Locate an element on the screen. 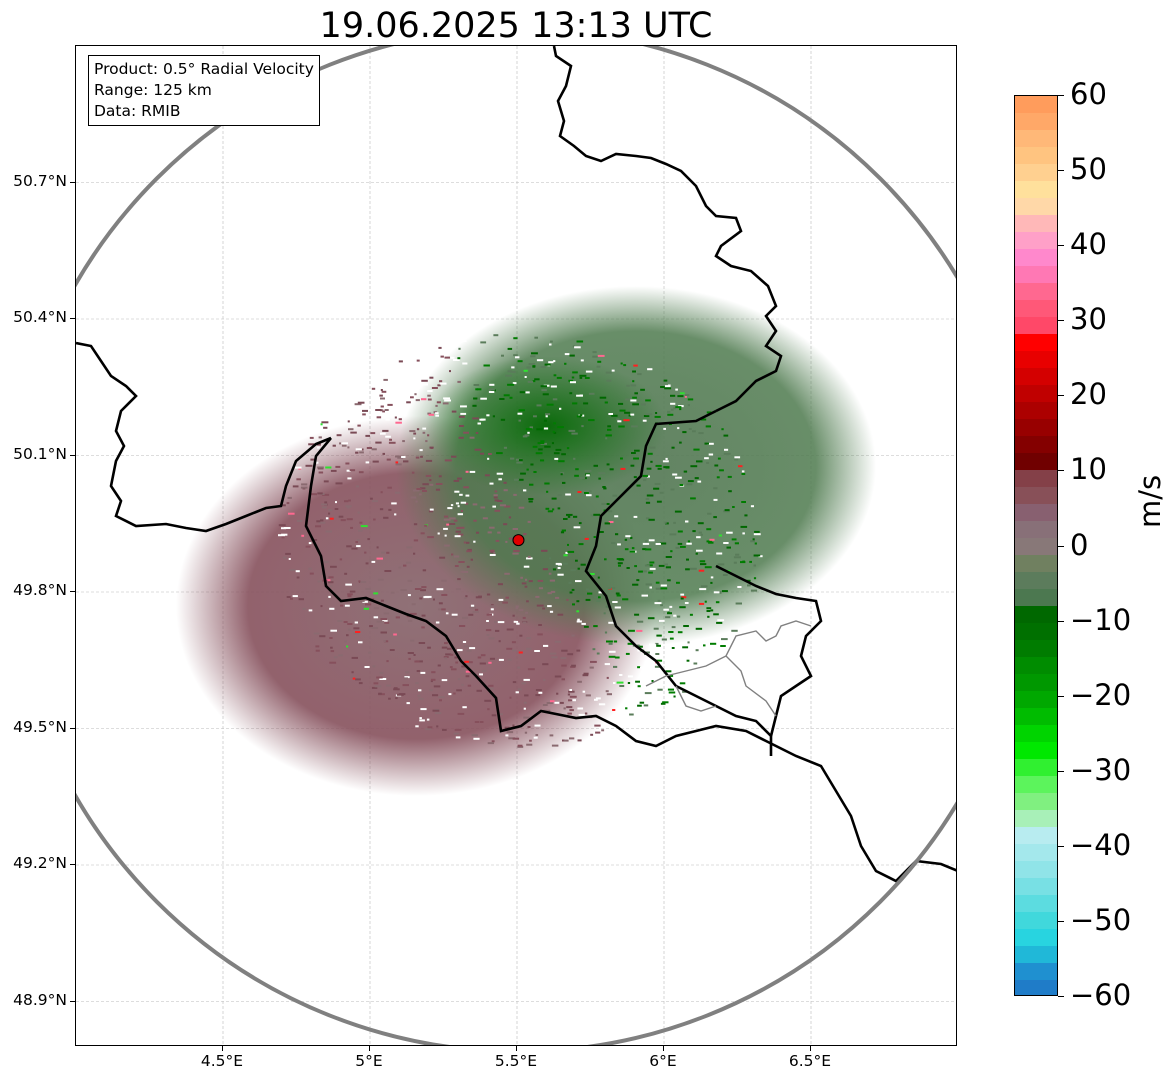 The height and width of the screenshot is (1081, 1171). y-tick-label: 49.5°N is located at coordinates (40, 726).